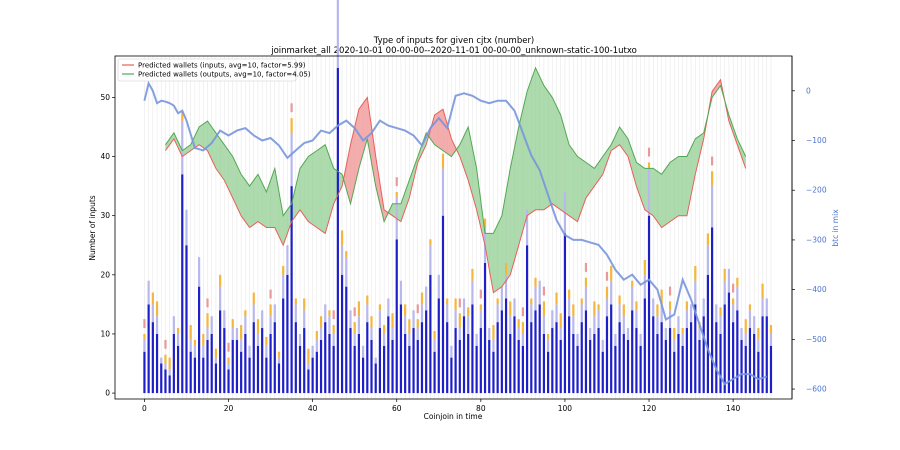 The image size is (900, 450). What do you see at coordinates (816, 389) in the screenshot?
I see `y2-tick-label: −600` at bounding box center [816, 389].